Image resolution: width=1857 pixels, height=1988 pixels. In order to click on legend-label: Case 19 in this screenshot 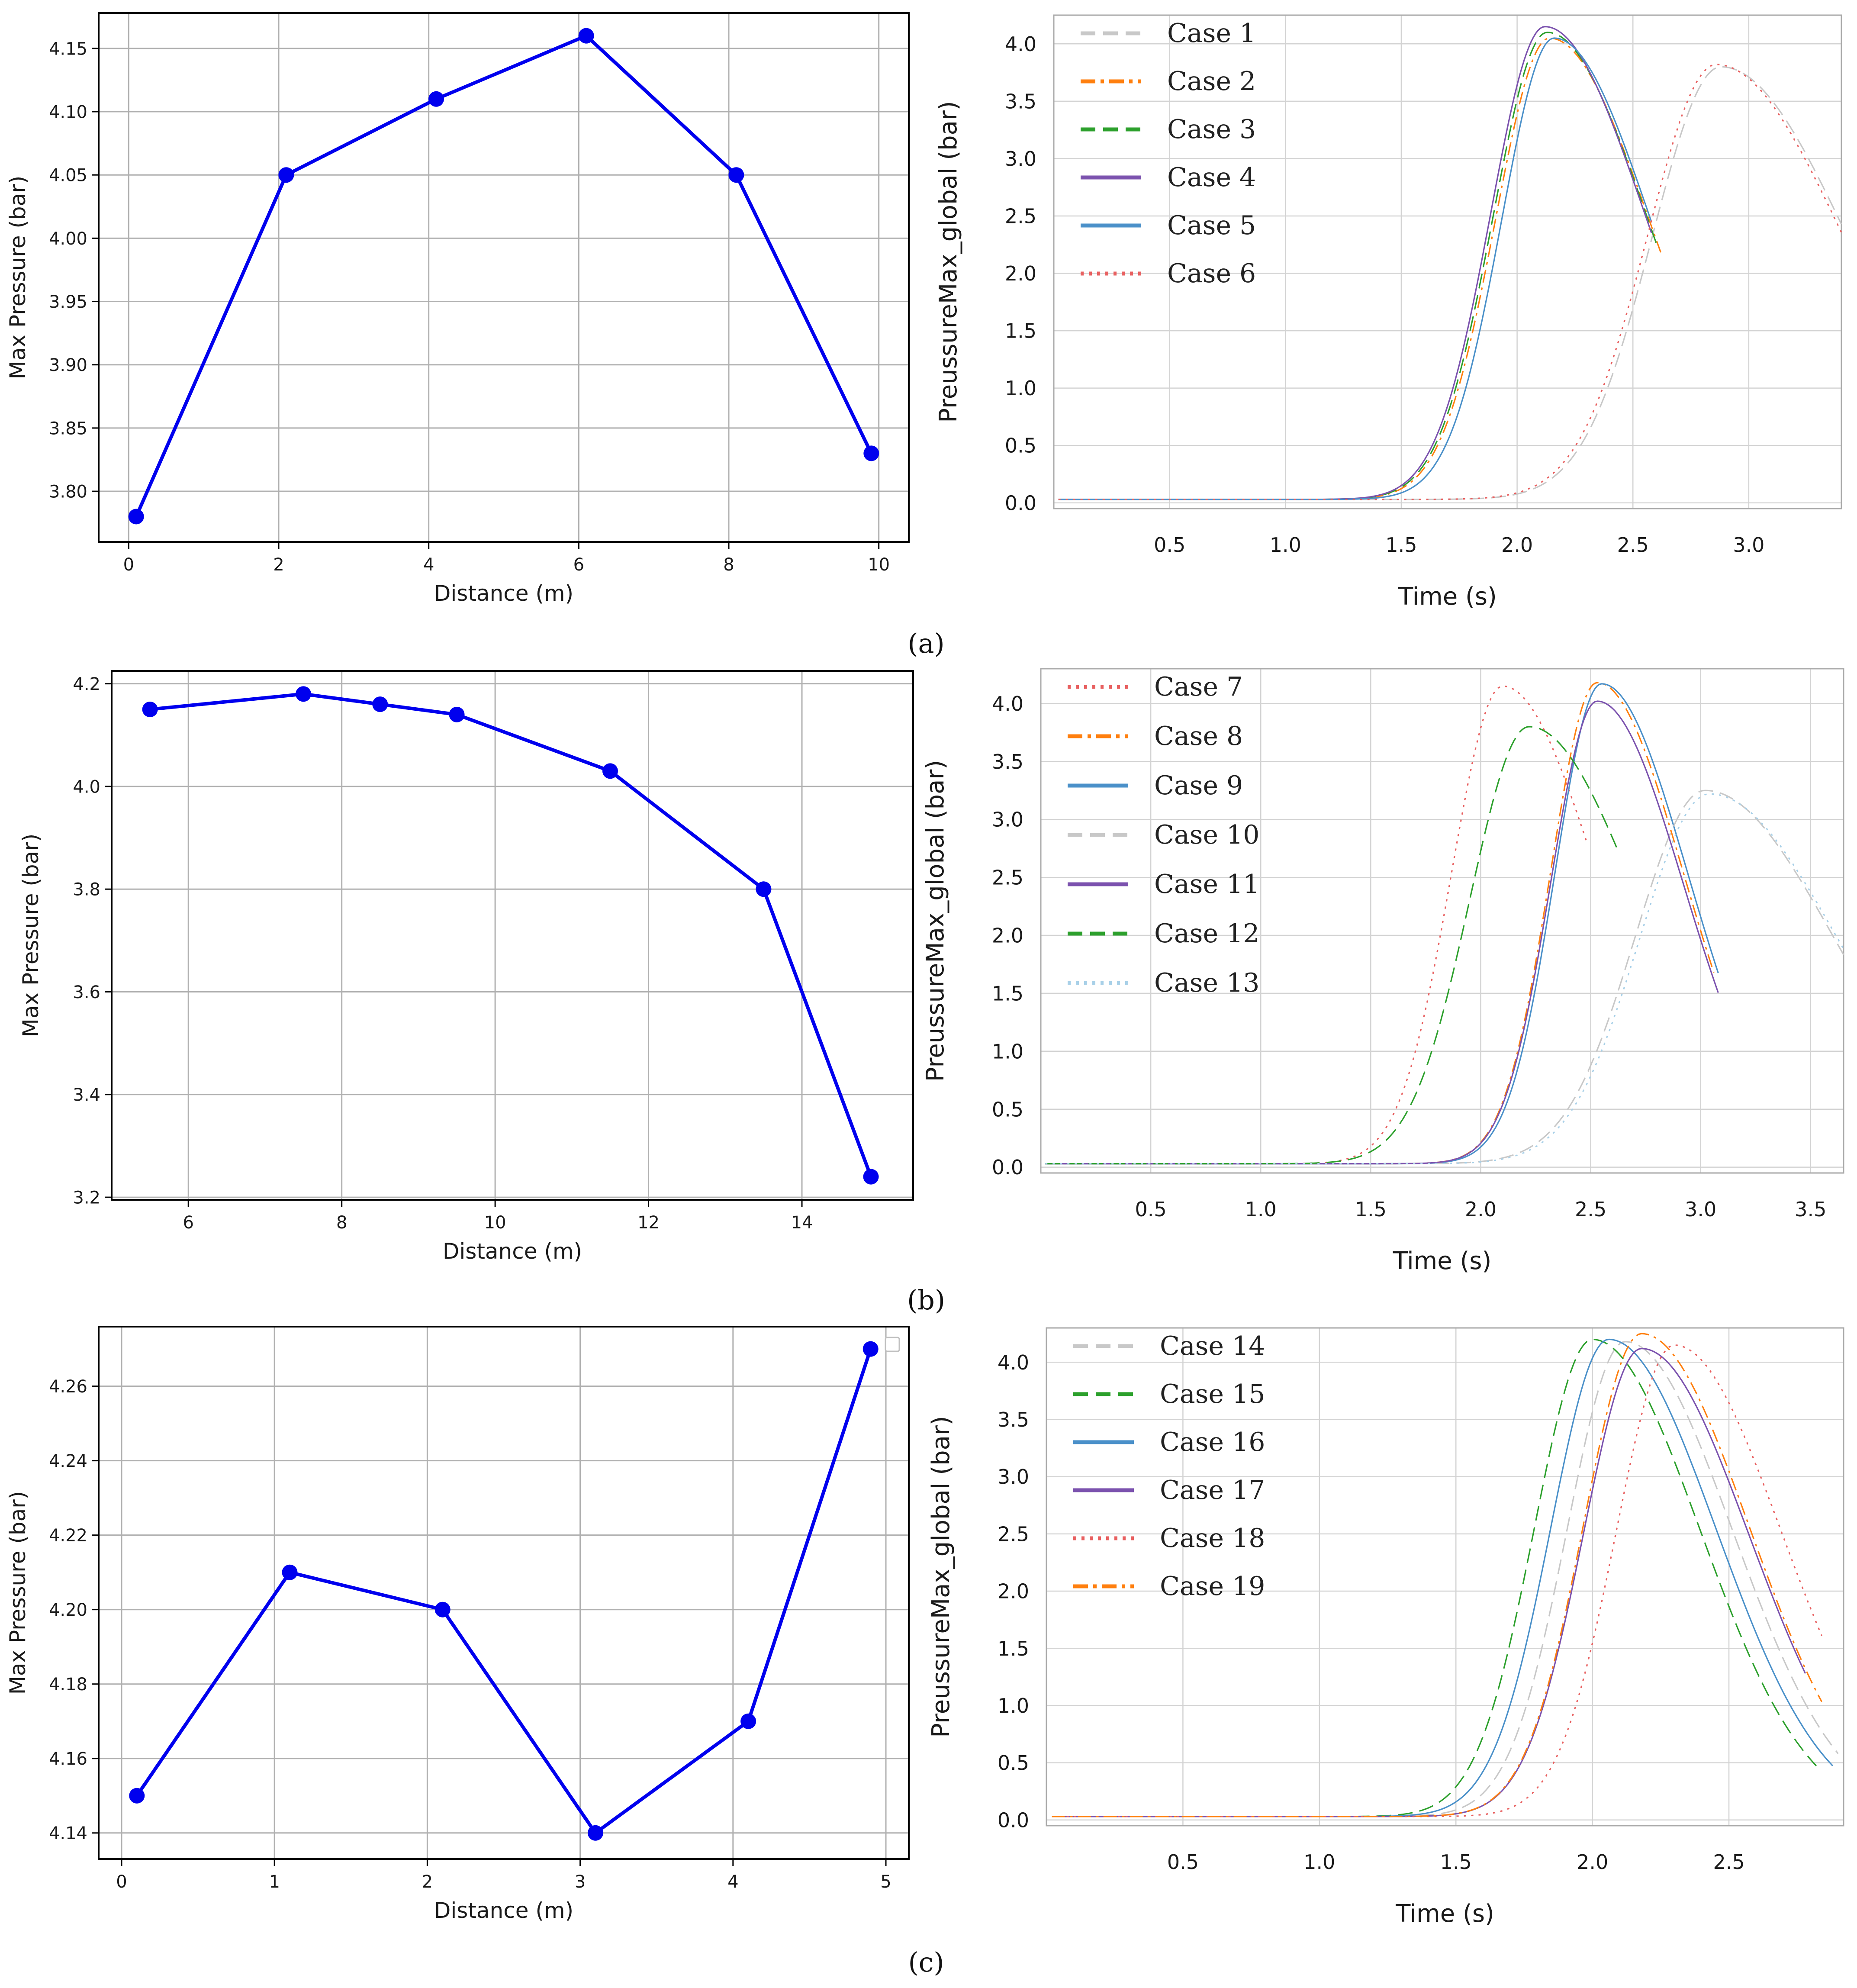, I will do `click(1212, 1586)`.